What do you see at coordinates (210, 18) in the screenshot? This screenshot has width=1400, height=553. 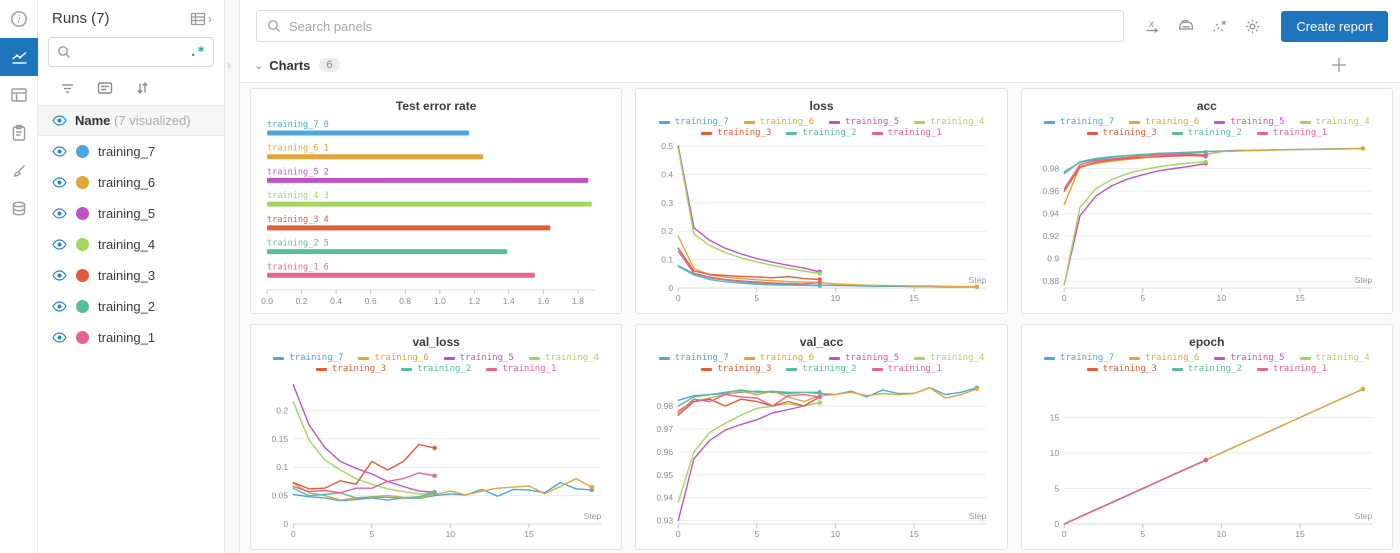 I see `expand-table-chevron-icon: ›` at bounding box center [210, 18].